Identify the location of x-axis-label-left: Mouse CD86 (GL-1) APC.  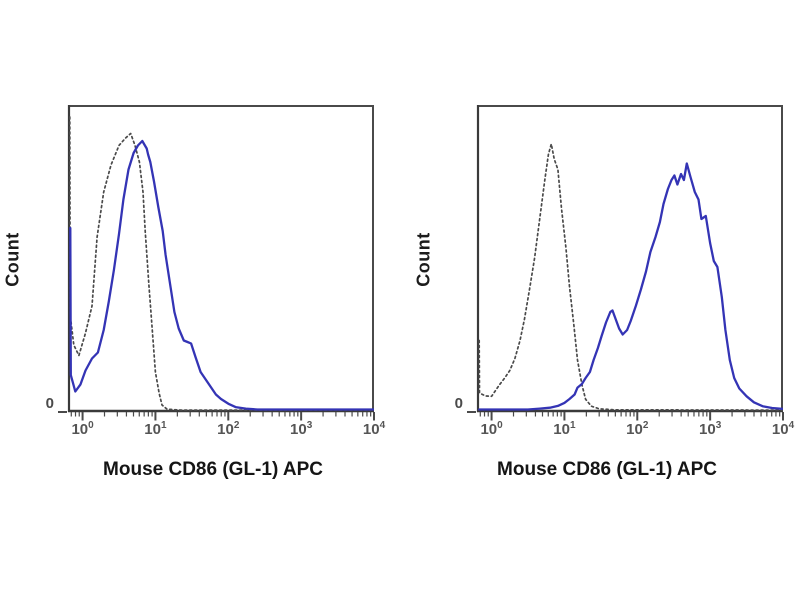
(213, 469).